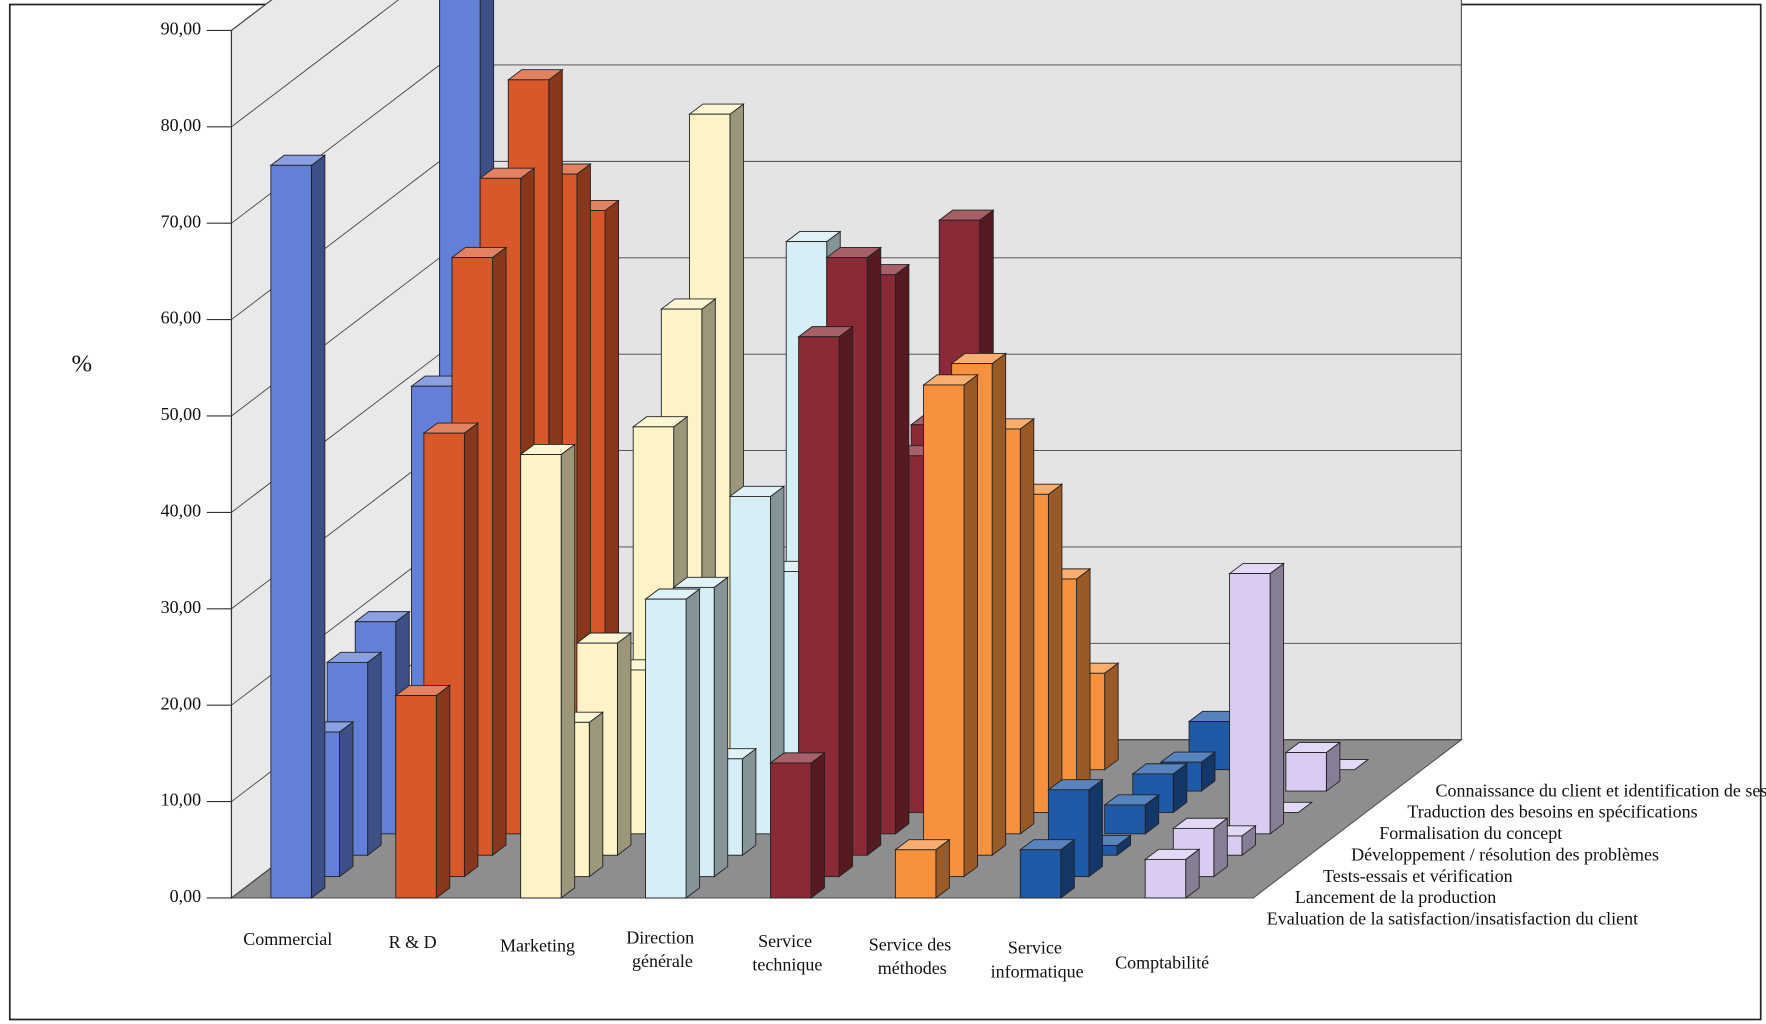 This screenshot has height=1024, width=1766. What do you see at coordinates (537, 946) in the screenshot?
I see `x-tick-label: Marketing` at bounding box center [537, 946].